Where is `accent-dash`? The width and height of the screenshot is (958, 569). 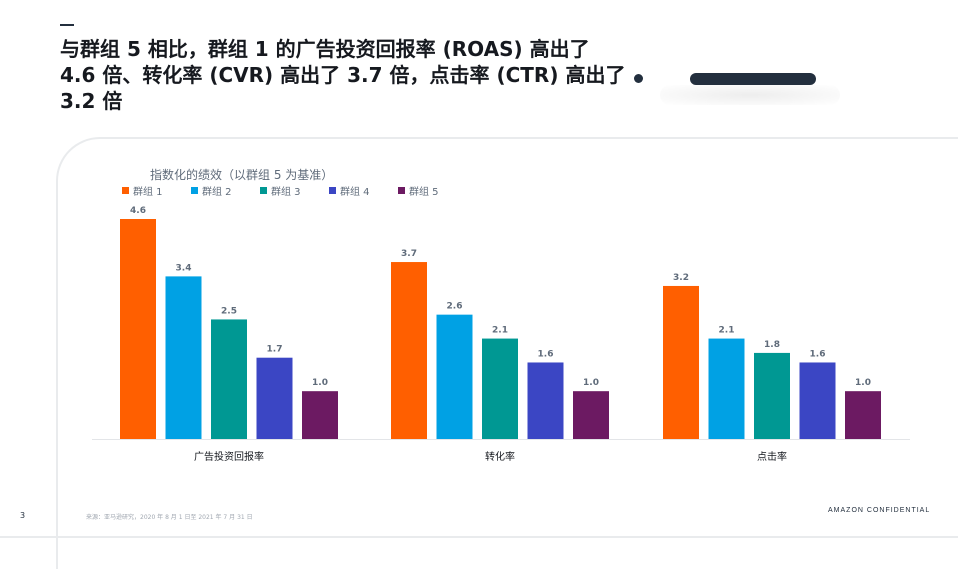 accent-dash is located at coordinates (67, 25).